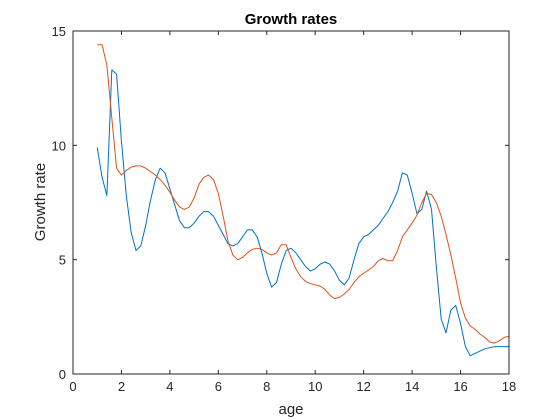 The height and width of the screenshot is (420, 560). Describe the element at coordinates (40, 202) in the screenshot. I see `y-axis-label: Growth rate` at that location.